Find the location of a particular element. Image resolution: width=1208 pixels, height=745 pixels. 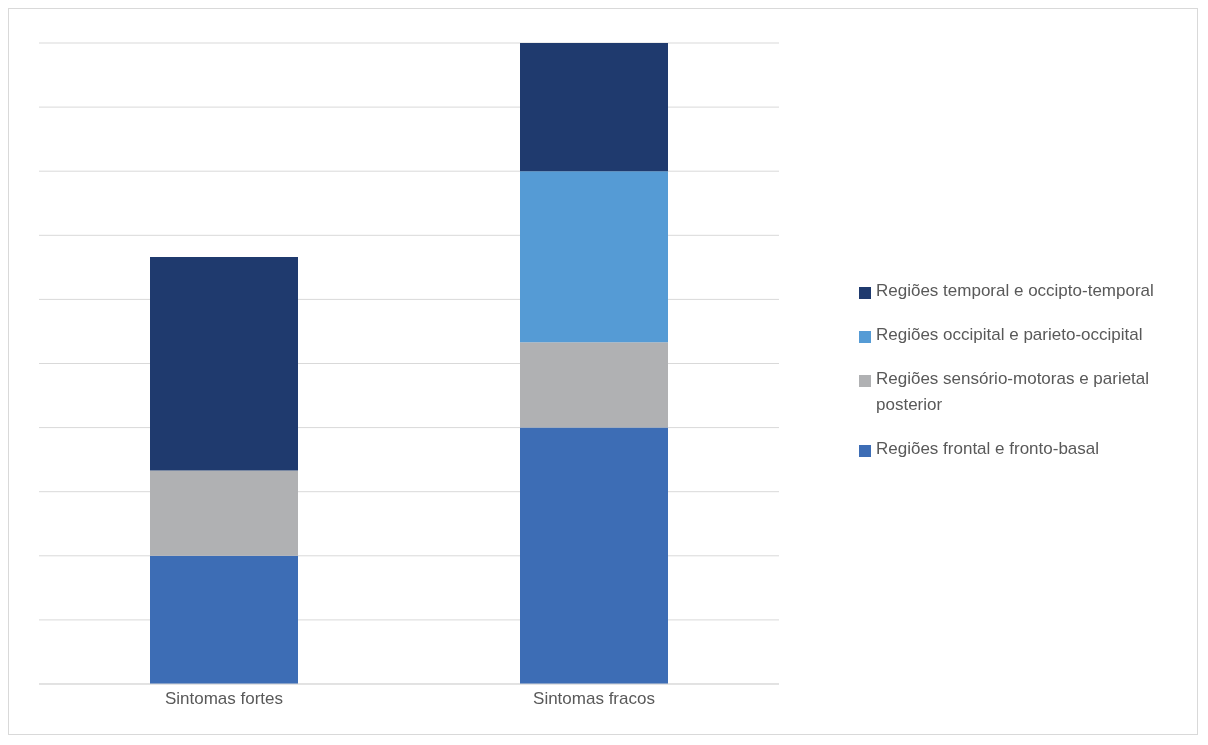

legend-label: Regiões occipital e parieto-occipital is located at coordinates (1009, 334).